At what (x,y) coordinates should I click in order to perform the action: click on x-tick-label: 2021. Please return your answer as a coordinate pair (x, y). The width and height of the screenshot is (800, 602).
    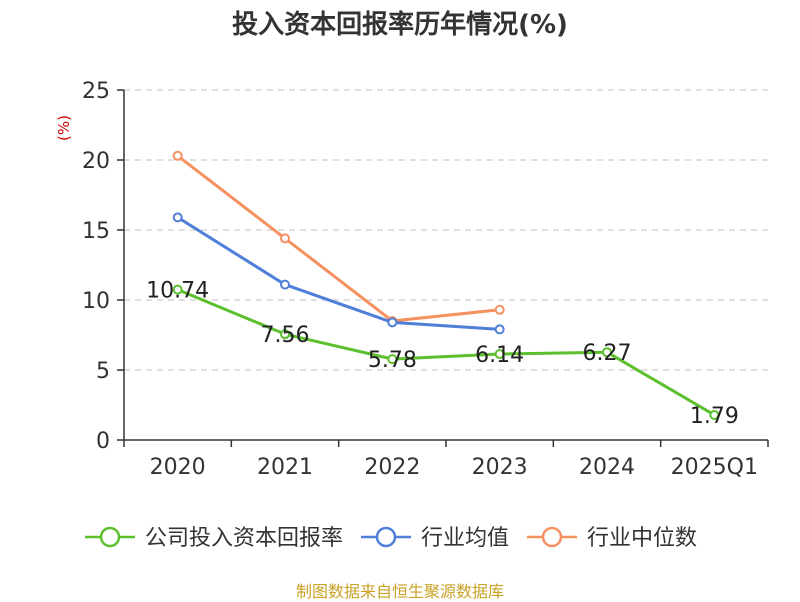
    Looking at the image, I should click on (285, 467).